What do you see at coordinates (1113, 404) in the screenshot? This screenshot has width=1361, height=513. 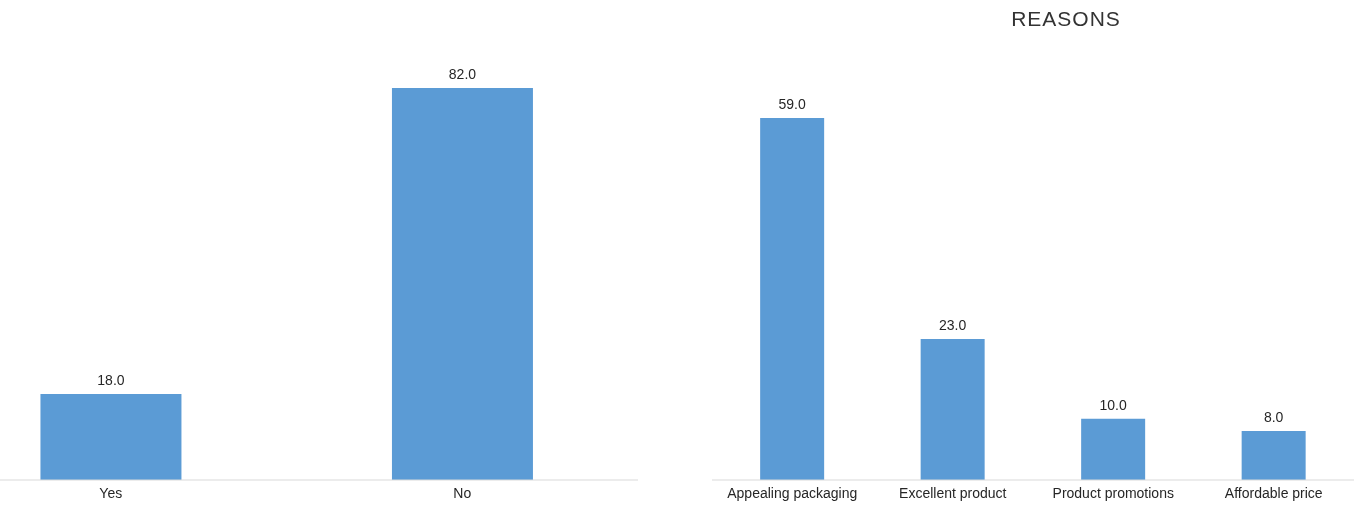 I see `data-label: 10.0` at bounding box center [1113, 404].